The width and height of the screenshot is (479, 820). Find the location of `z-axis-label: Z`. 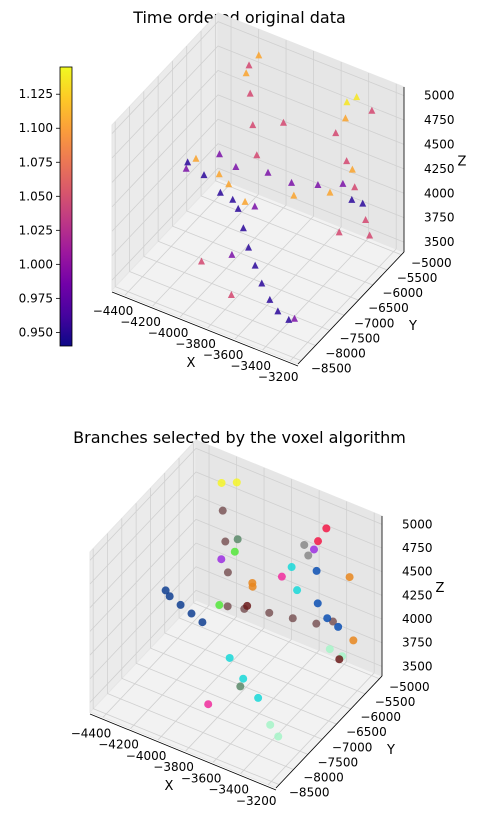

z-axis-label: Z is located at coordinates (440, 588).